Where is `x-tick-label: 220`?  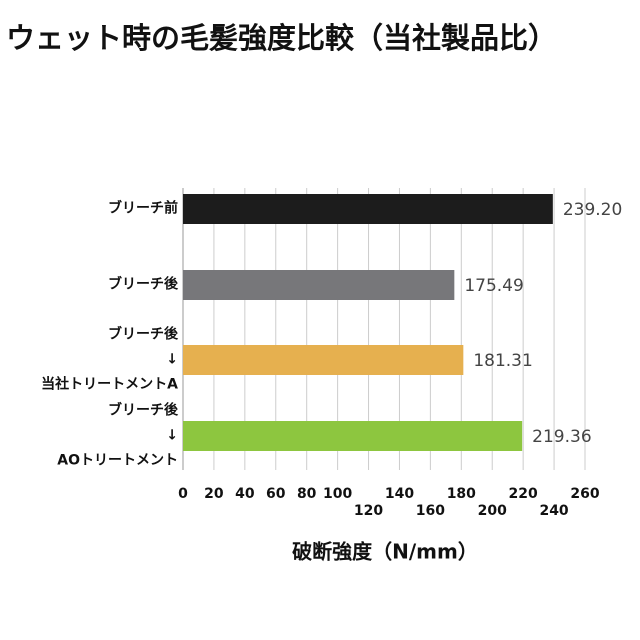
x-tick-label: 220 is located at coordinates (523, 494).